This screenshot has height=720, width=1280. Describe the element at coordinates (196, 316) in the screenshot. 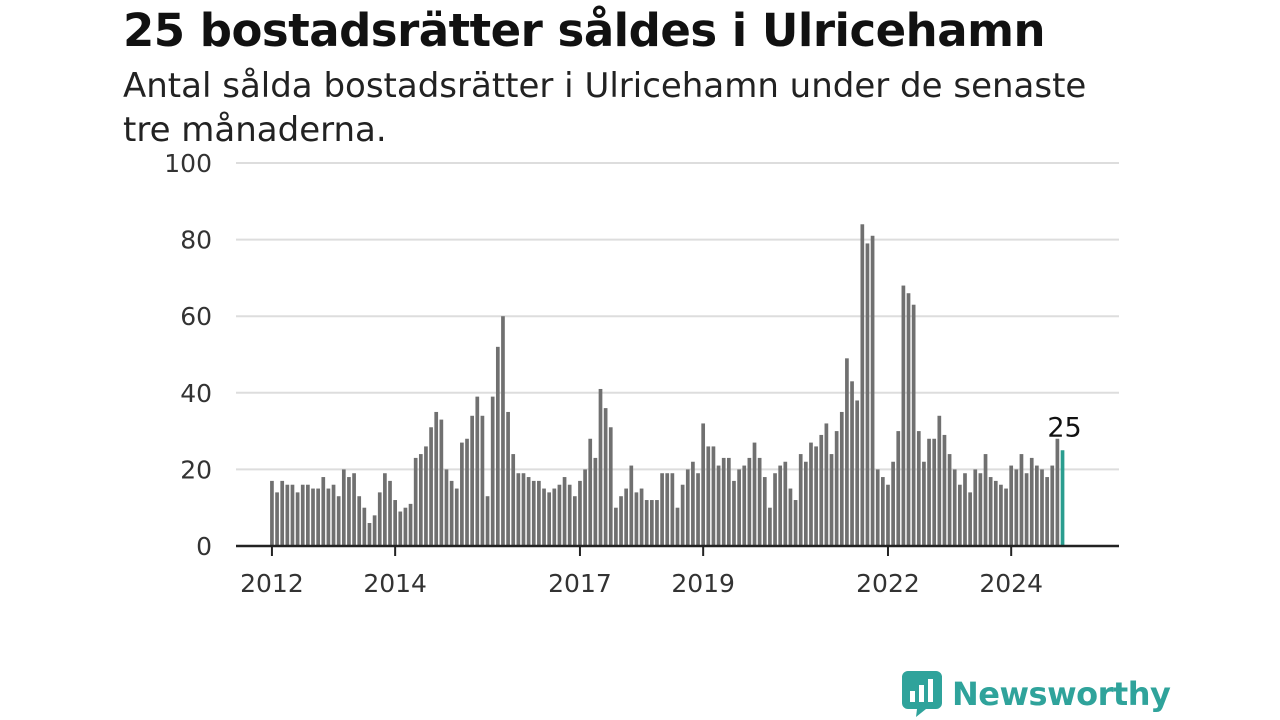

I see `y-tick-label: 60` at that location.